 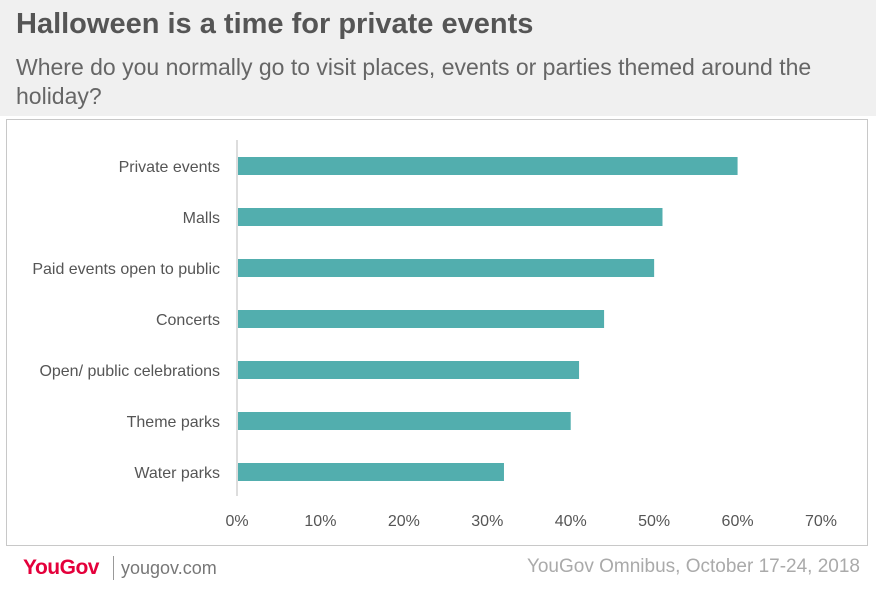 What do you see at coordinates (177, 473) in the screenshot?
I see `category-label: Water parks` at bounding box center [177, 473].